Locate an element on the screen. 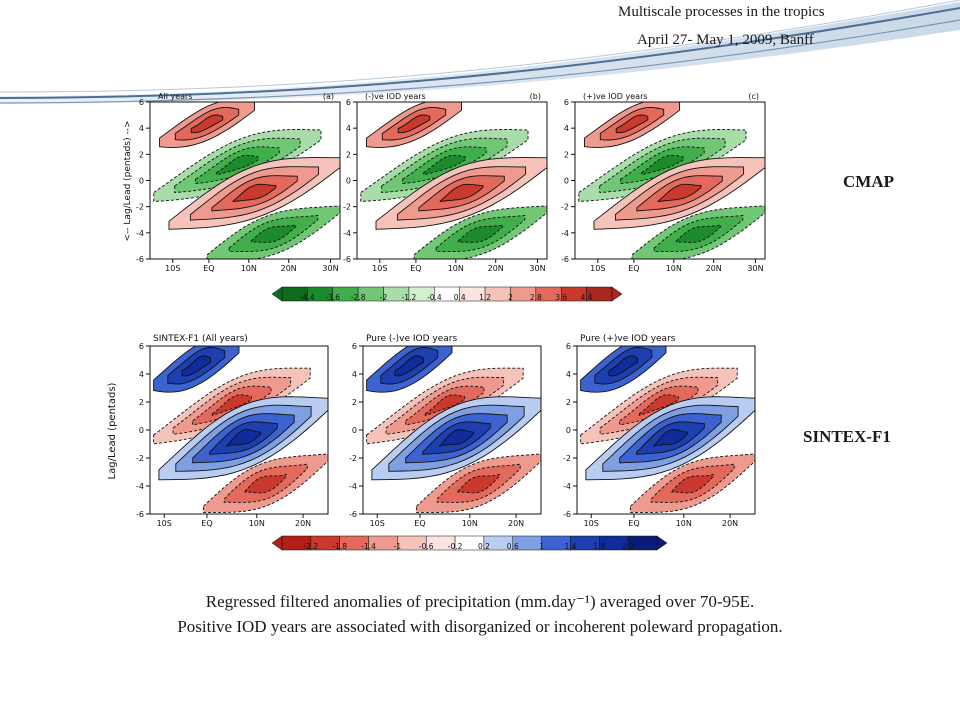  header-conference-title: Multiscale processes in the tropics is located at coordinates (721, 12).